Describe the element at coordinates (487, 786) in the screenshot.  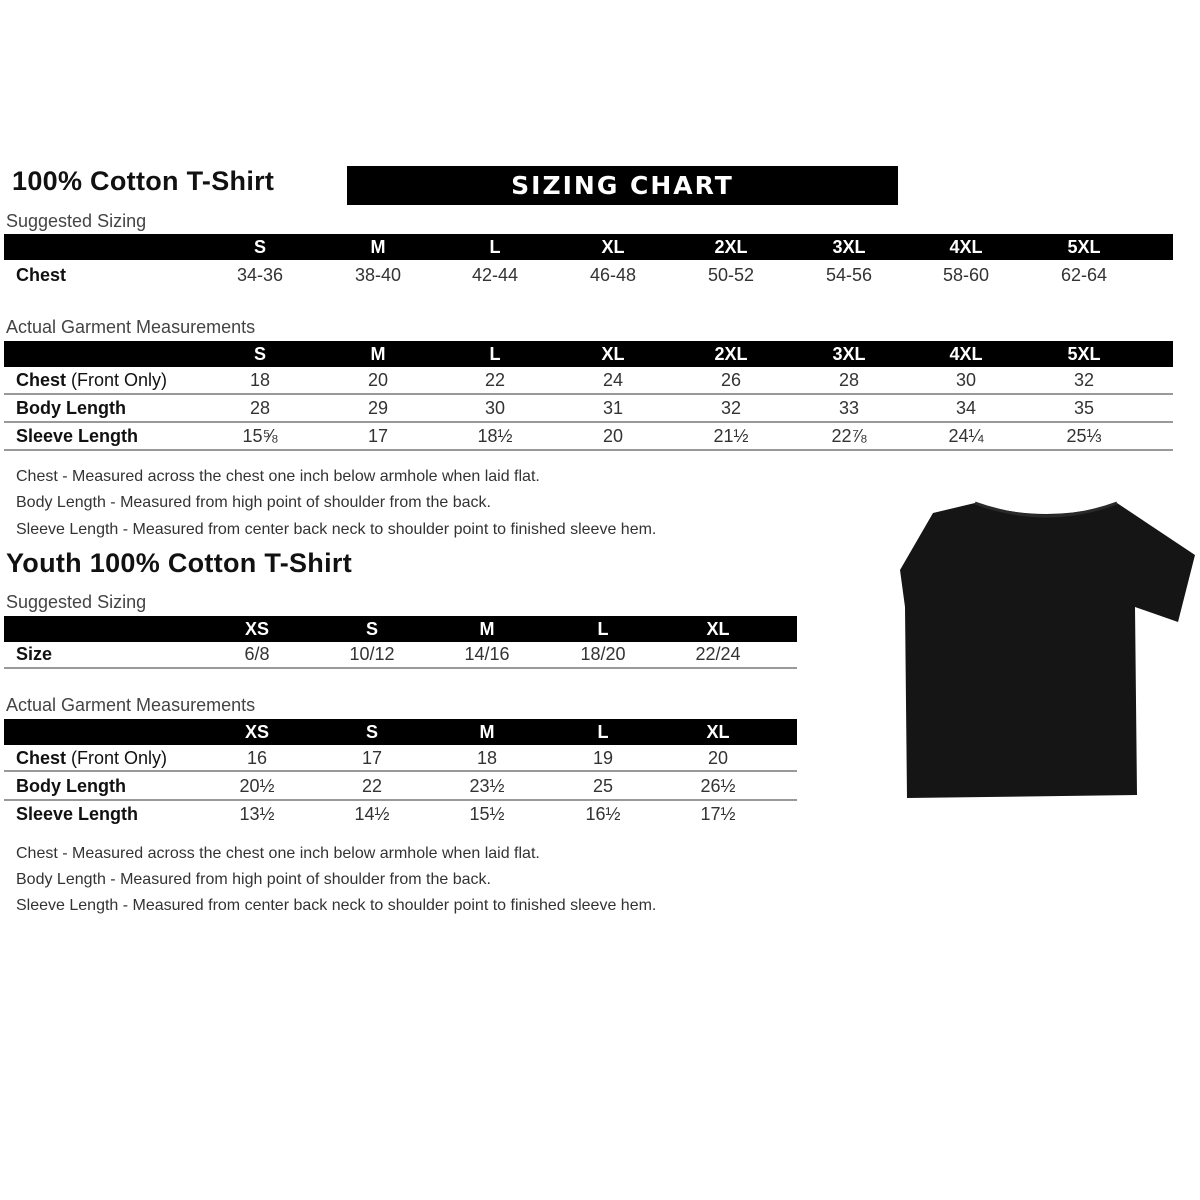
I see `table-cell: 23½` at that location.